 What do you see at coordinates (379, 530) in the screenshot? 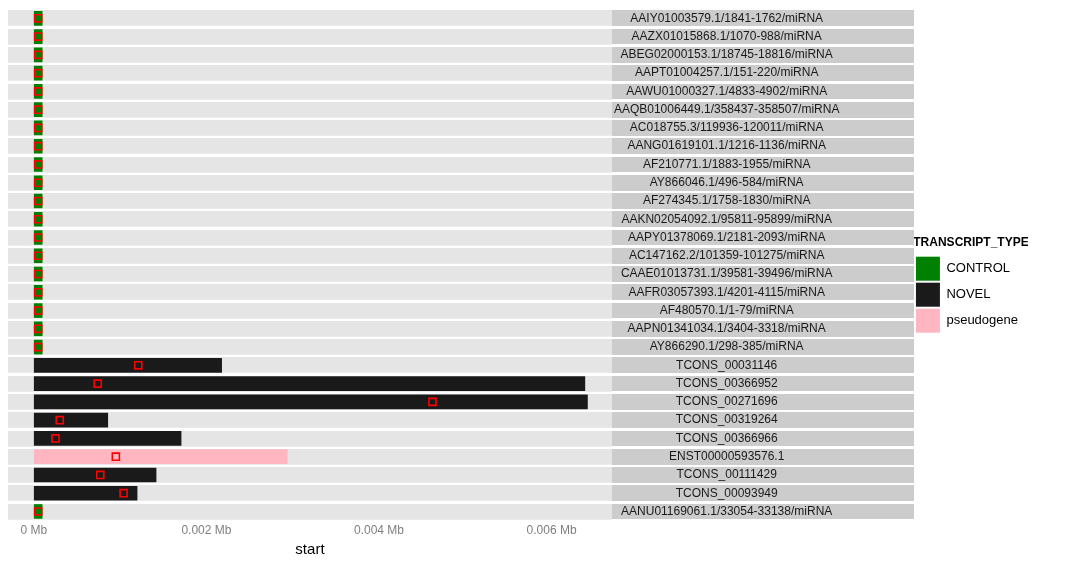
I see `x-tick-label: 0.004 Mb` at bounding box center [379, 530].